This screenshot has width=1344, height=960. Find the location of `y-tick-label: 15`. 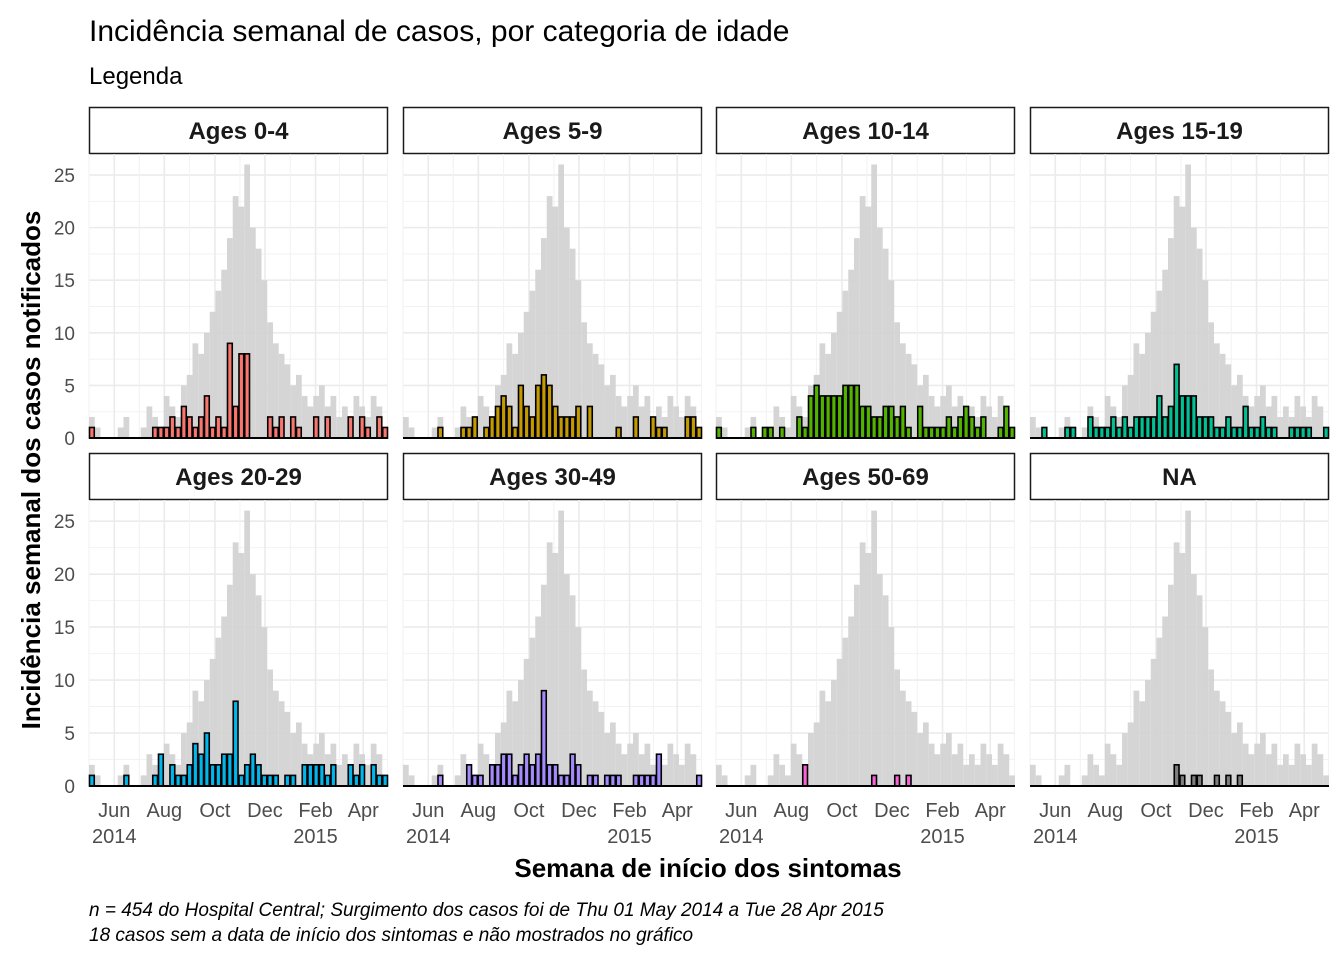

y-tick-label: 15 is located at coordinates (64, 628).